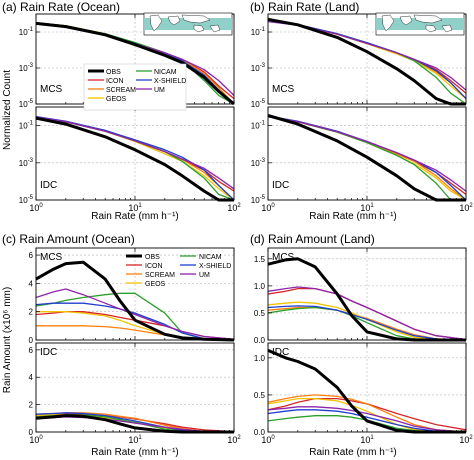 The width and height of the screenshot is (474, 460). What do you see at coordinates (258, 32) in the screenshot?
I see `panel-1-0-ytick-label: 10⁻¹` at bounding box center [258, 32].